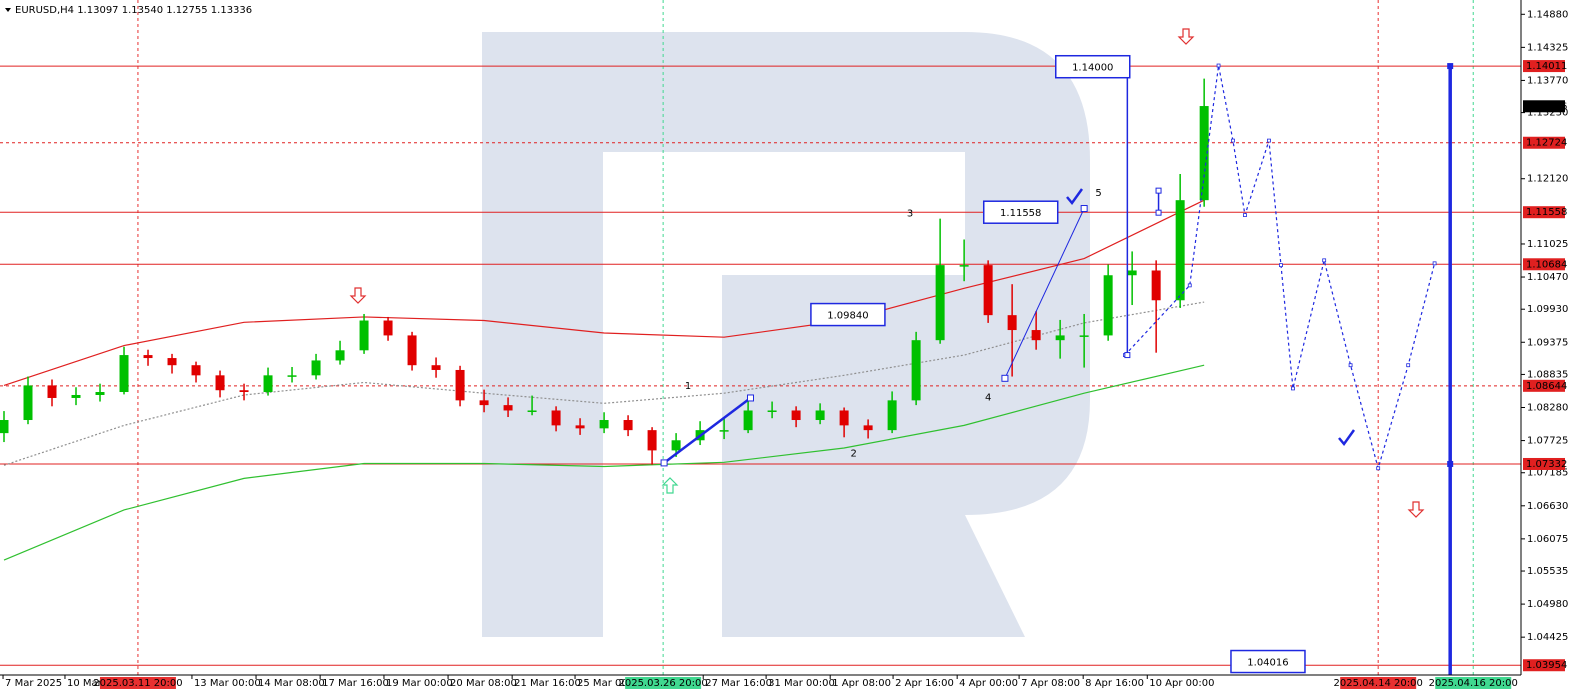 This screenshot has height=698, width=1578. Describe the element at coordinates (1378, 683) in the screenshot. I see `marker-label: 2025.04.14 20:00` at that location.